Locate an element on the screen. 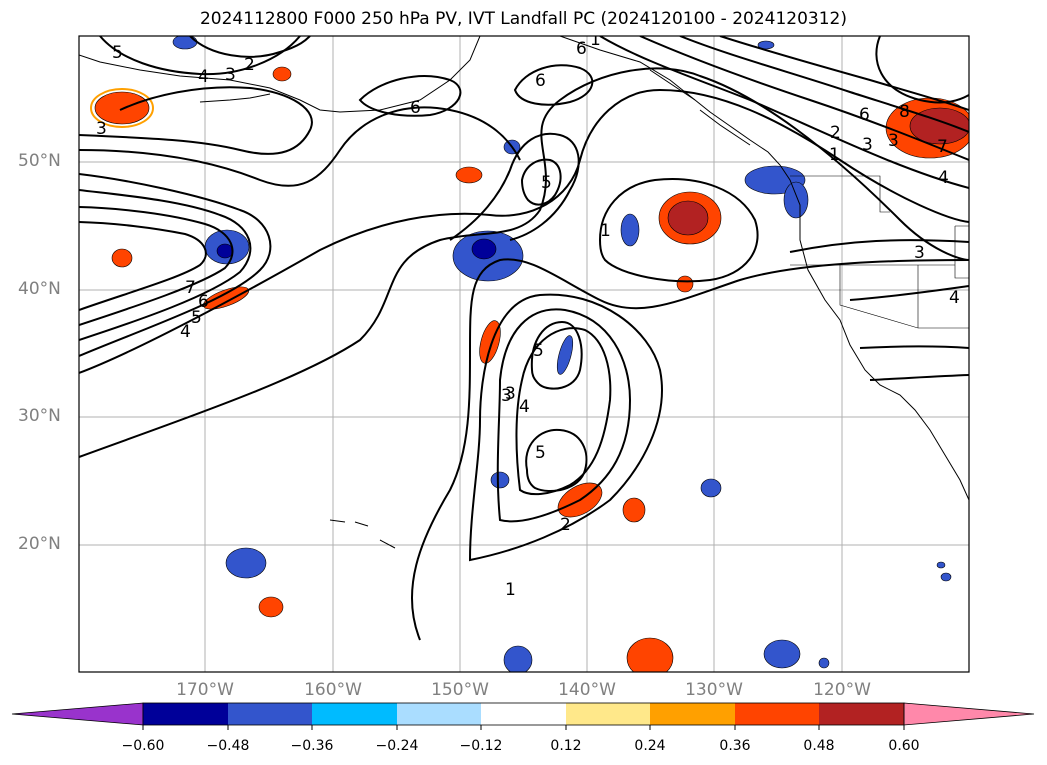 Image resolution: width=1047 pixels, height=765 pixels. colorbar-tick-label: 0.60 is located at coordinates (904, 746).